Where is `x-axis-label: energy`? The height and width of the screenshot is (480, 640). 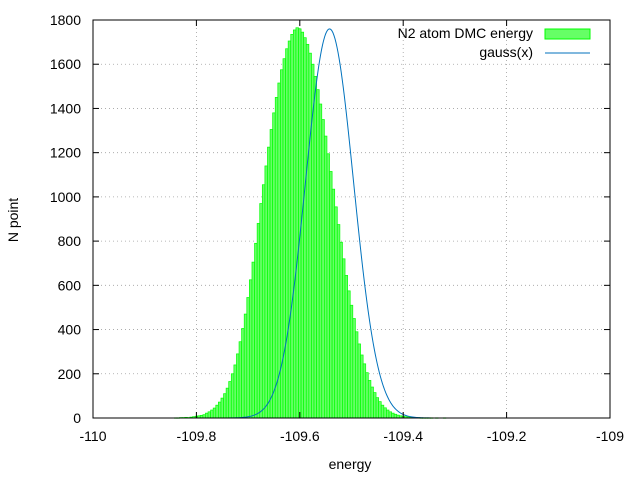 x-axis-label: energy is located at coordinates (350, 464).